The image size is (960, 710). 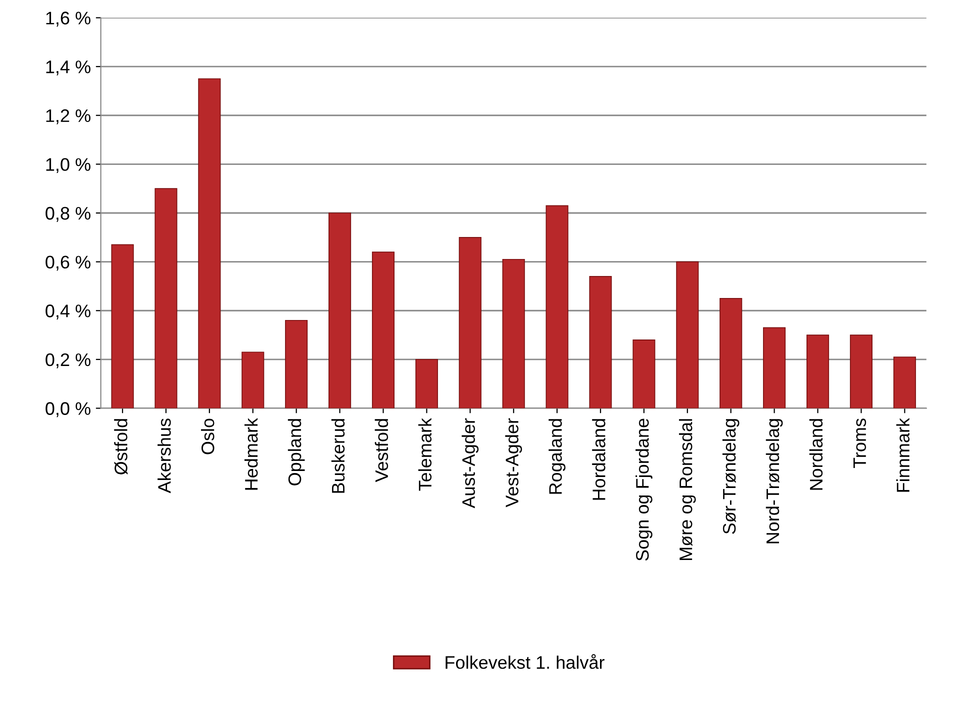 I want to click on x-tick-label: Troms, so click(x=859, y=443).